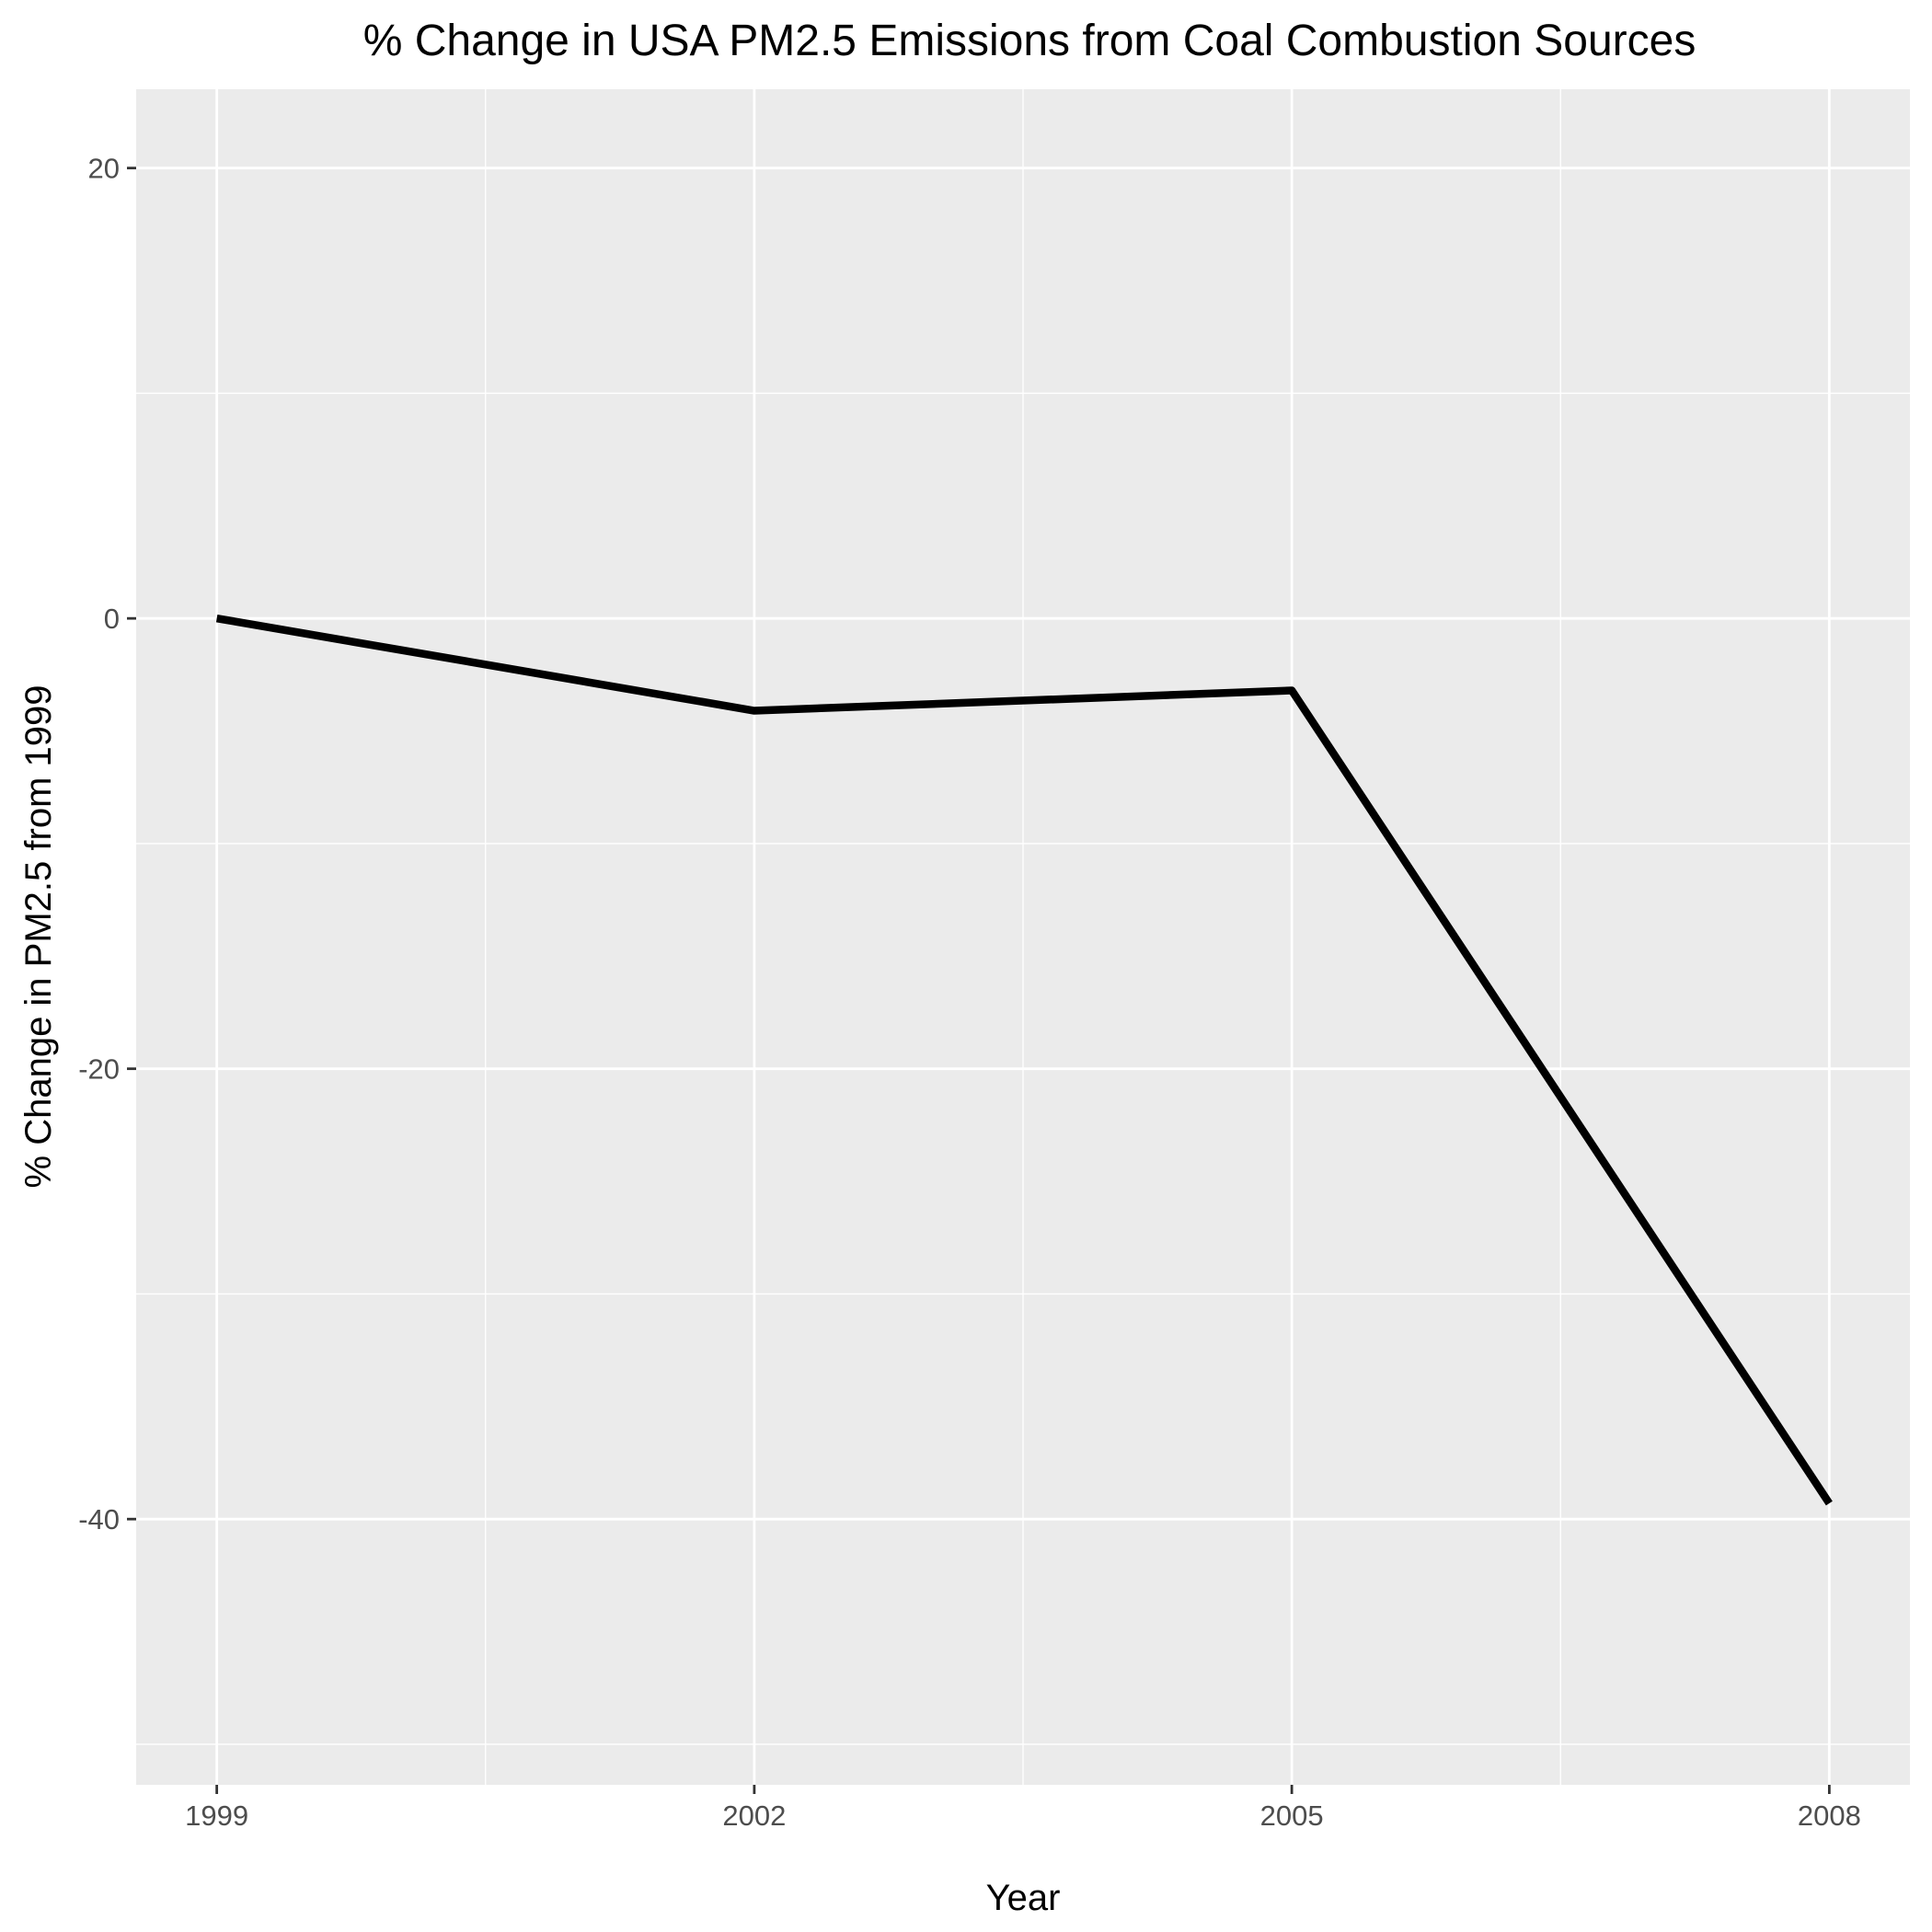  What do you see at coordinates (1023, 1808) in the screenshot?
I see `x-axis: 1999 2002 2005 2008` at bounding box center [1023, 1808].